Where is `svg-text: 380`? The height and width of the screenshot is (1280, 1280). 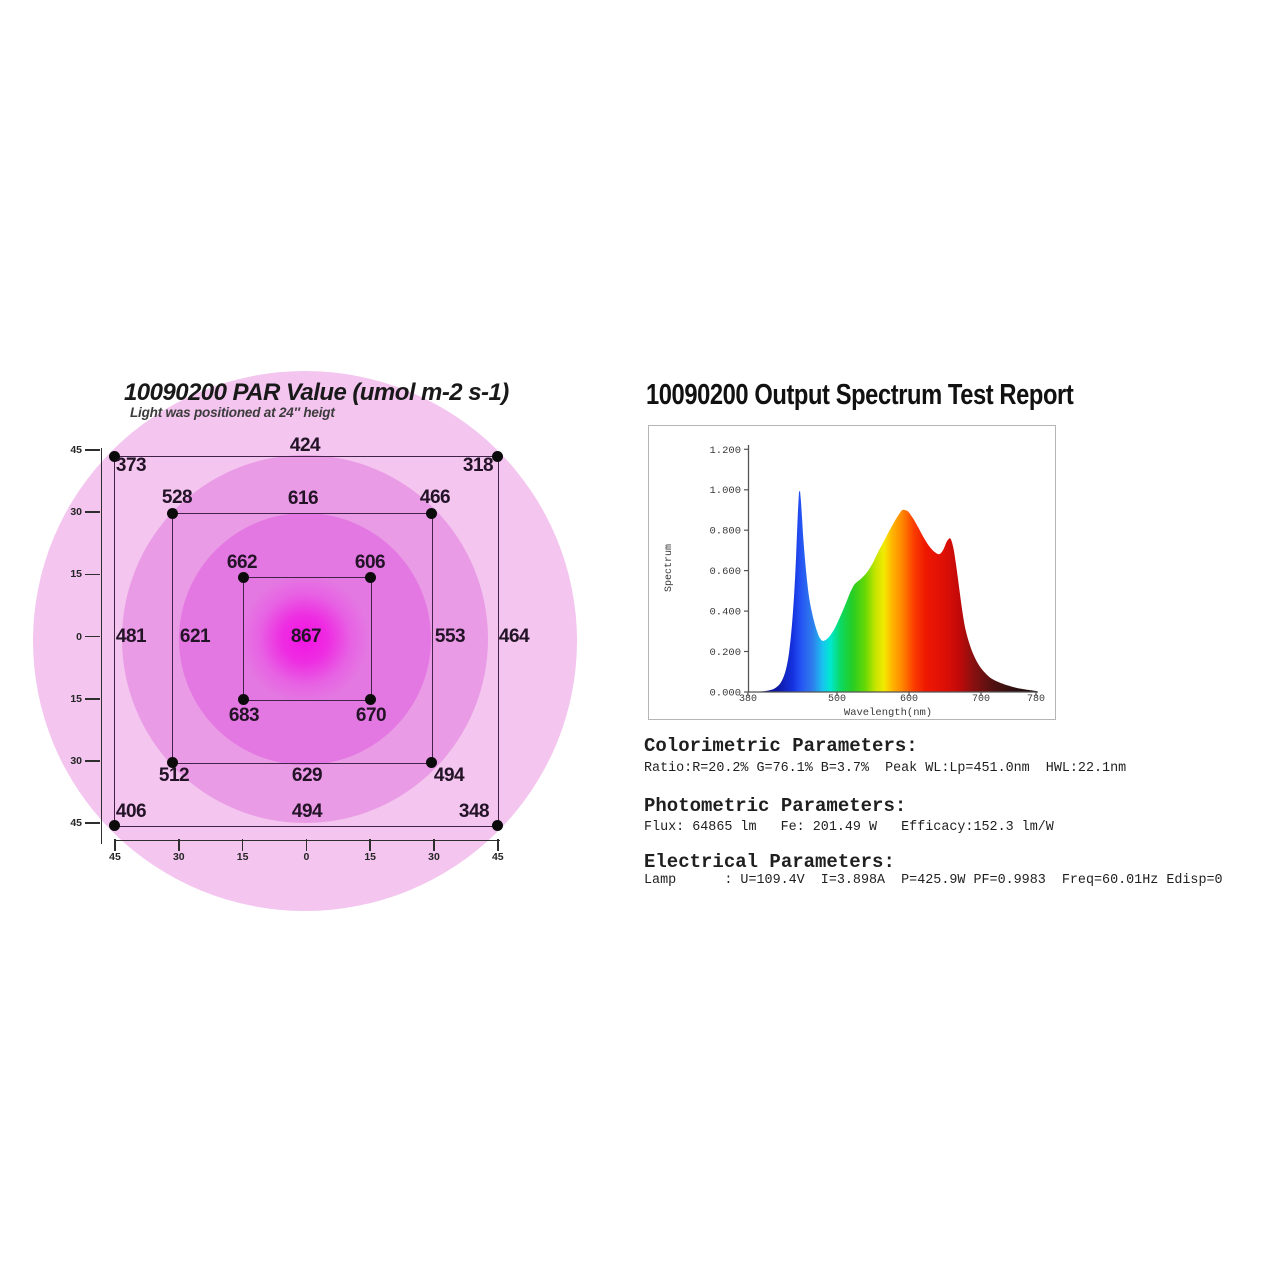
svg-text: 380 is located at coordinates (748, 699).